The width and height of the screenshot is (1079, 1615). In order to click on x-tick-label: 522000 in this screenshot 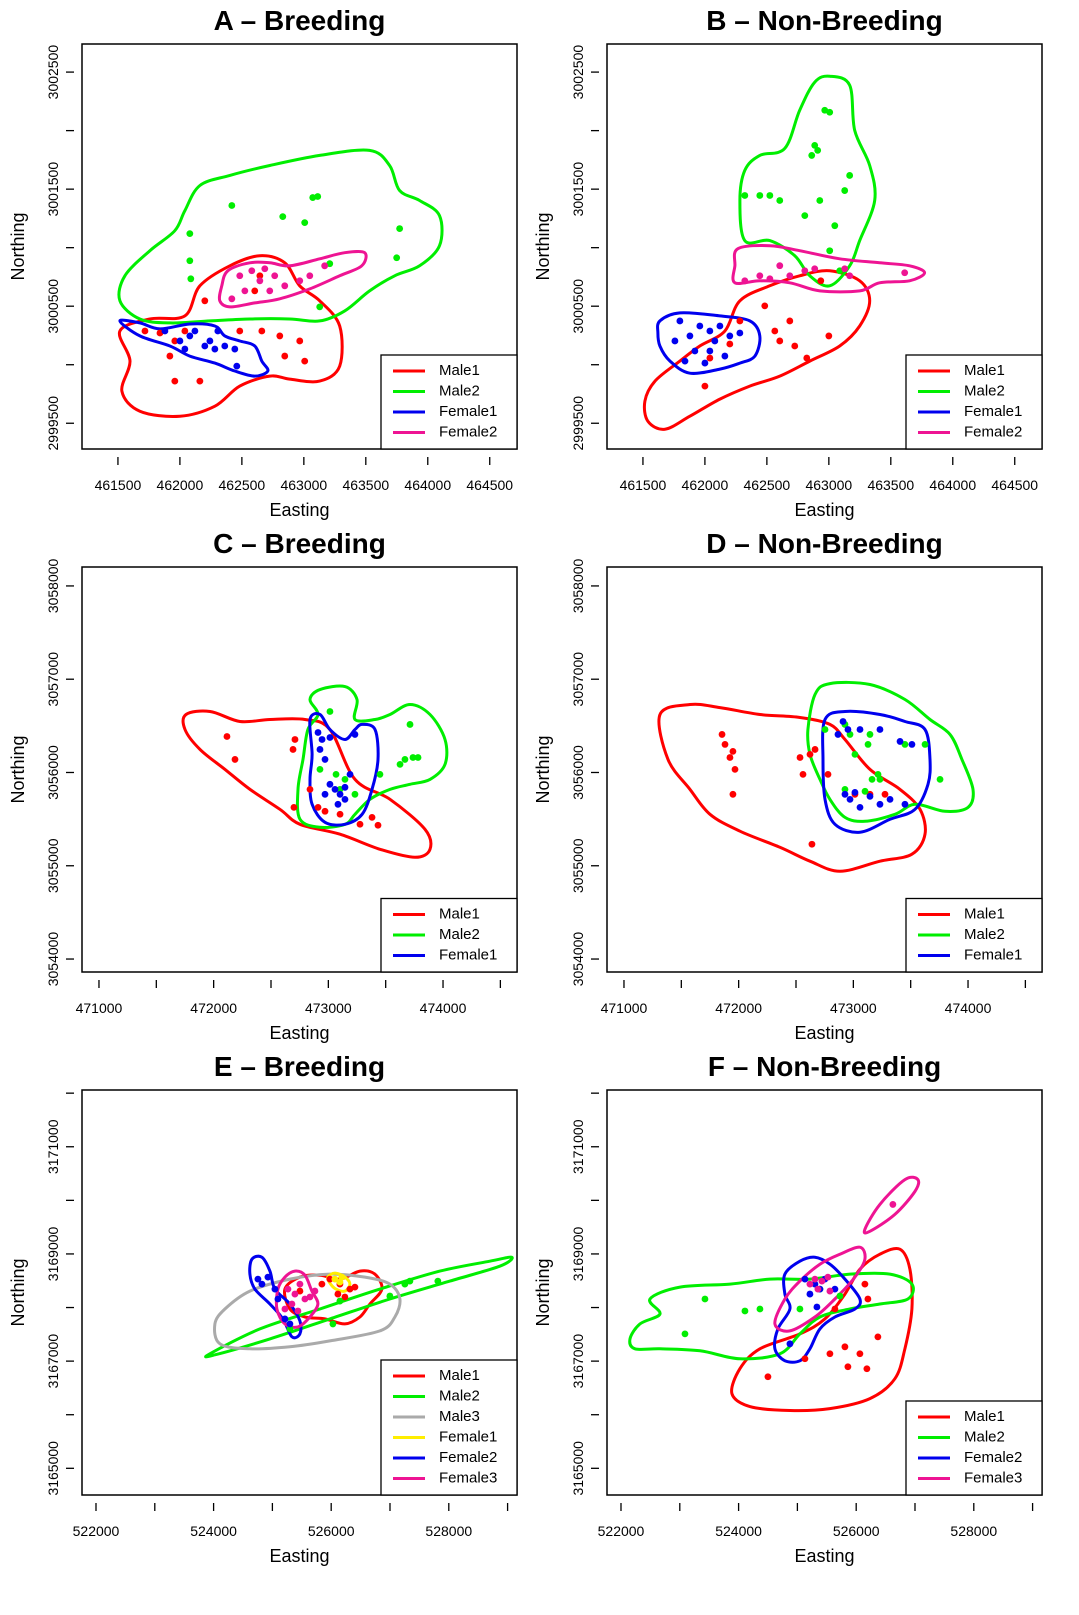, I will do `click(621, 1531)`.